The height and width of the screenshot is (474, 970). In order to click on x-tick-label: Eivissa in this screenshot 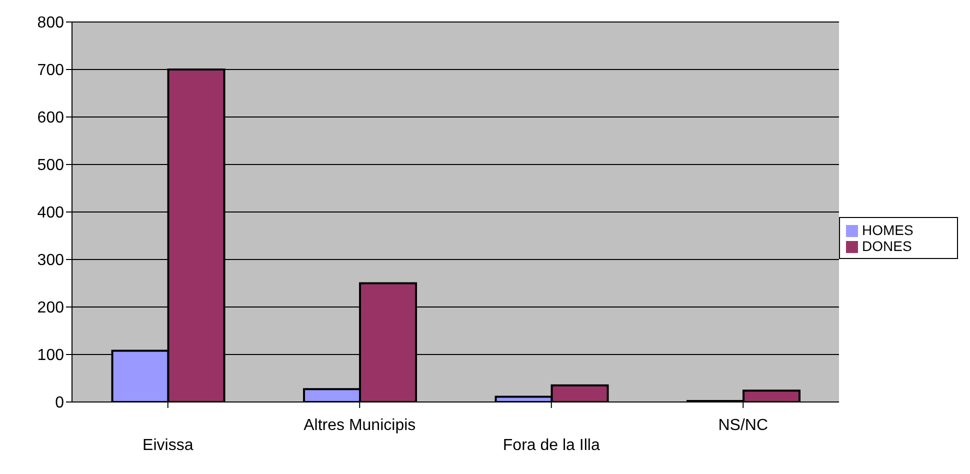, I will do `click(168, 445)`.